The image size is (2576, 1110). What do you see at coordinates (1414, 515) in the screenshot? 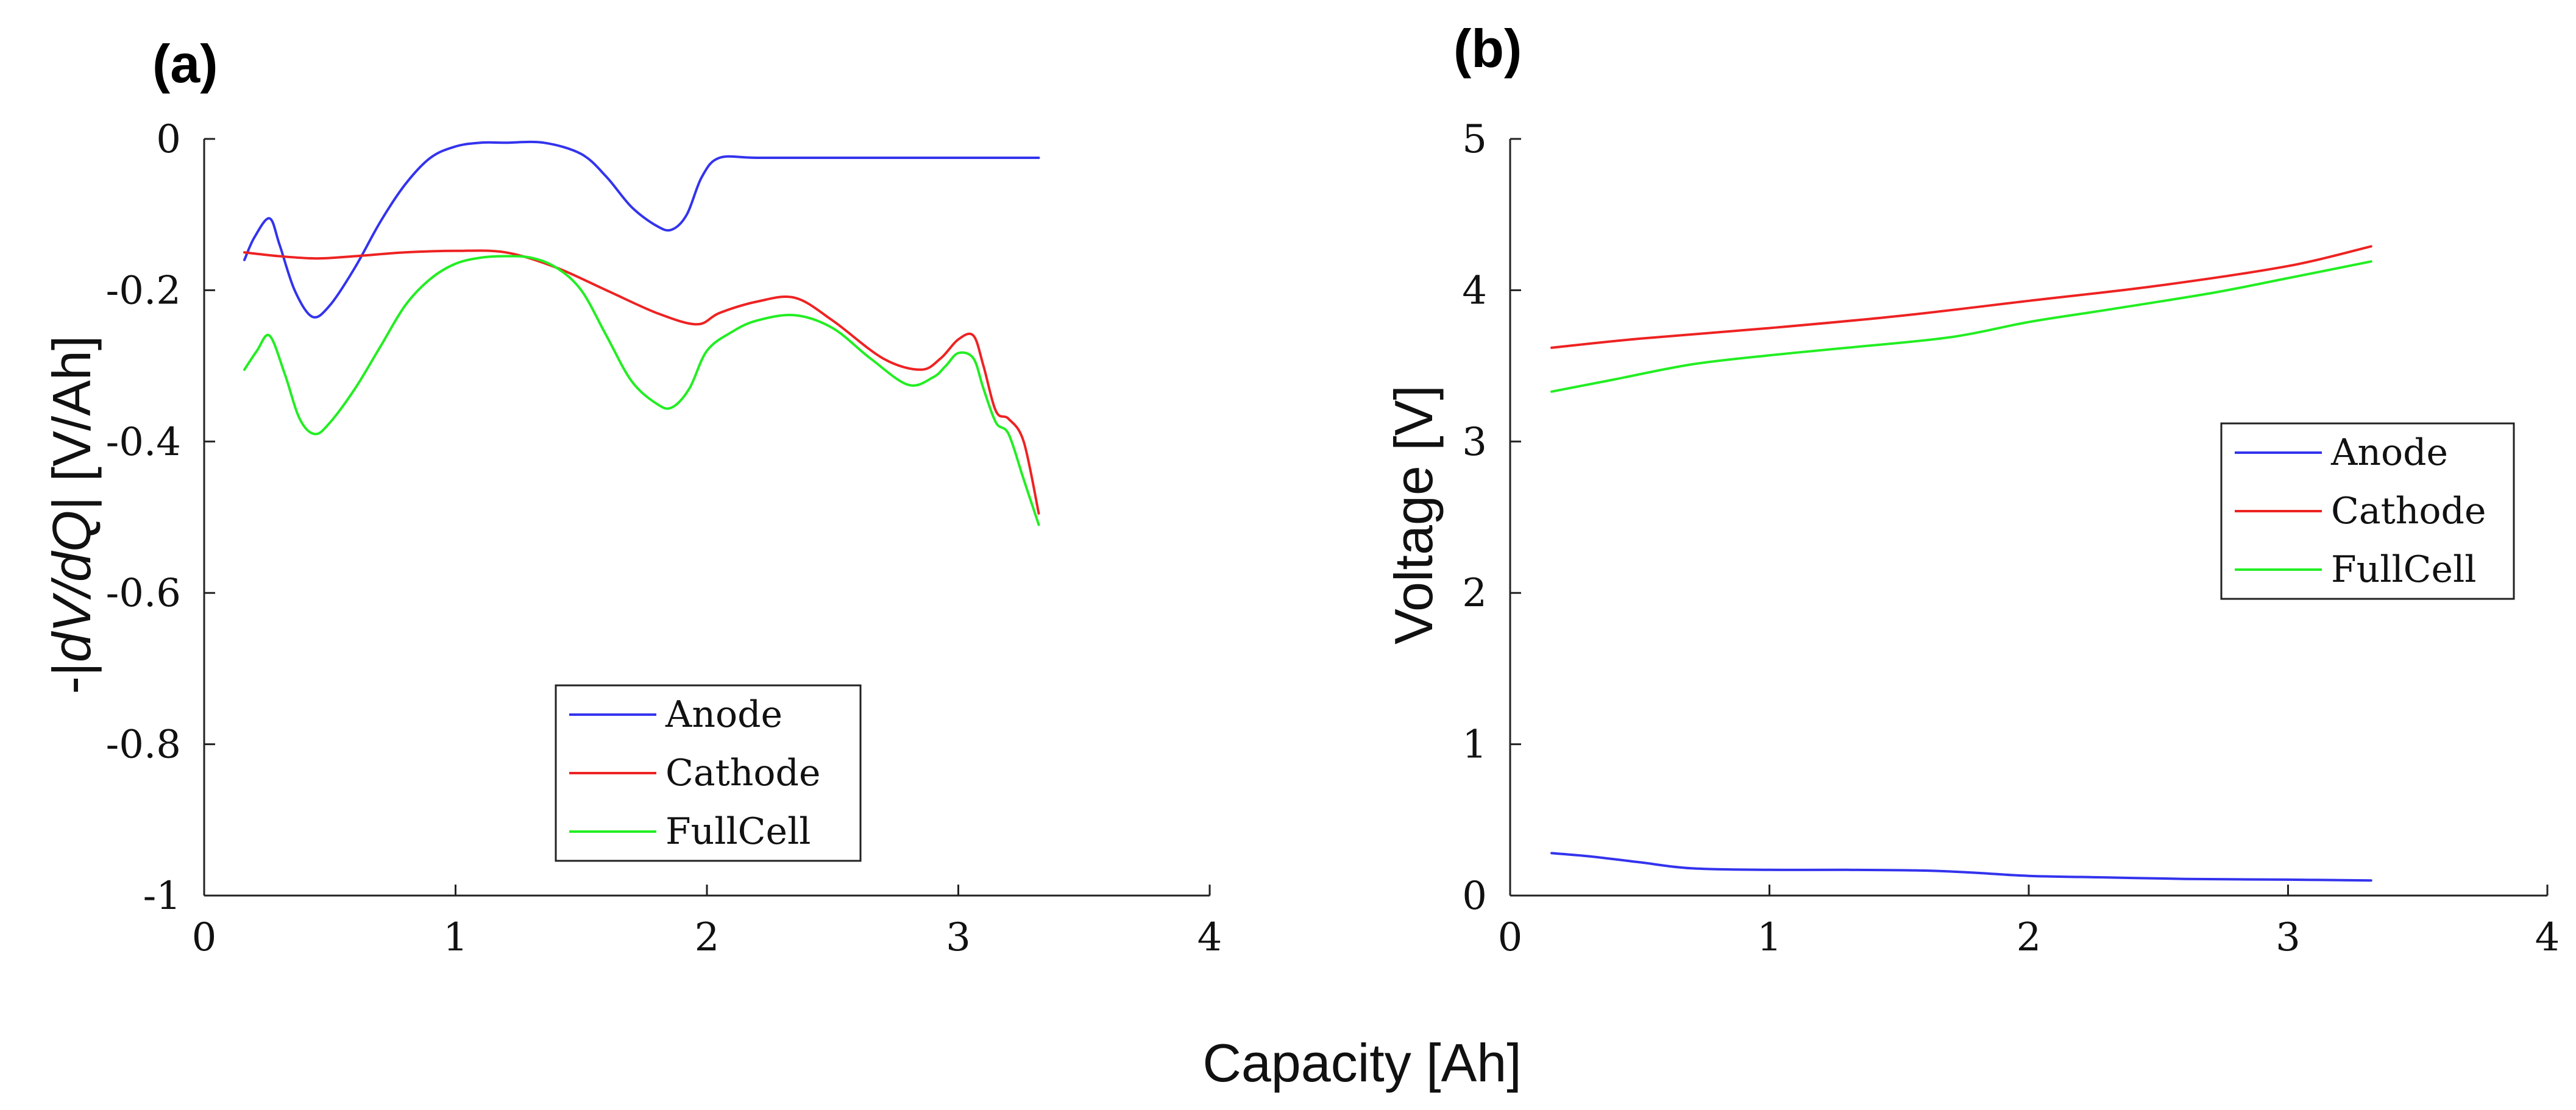
I see `panel-b-y-axis-label: Voltage [V]` at bounding box center [1414, 515].